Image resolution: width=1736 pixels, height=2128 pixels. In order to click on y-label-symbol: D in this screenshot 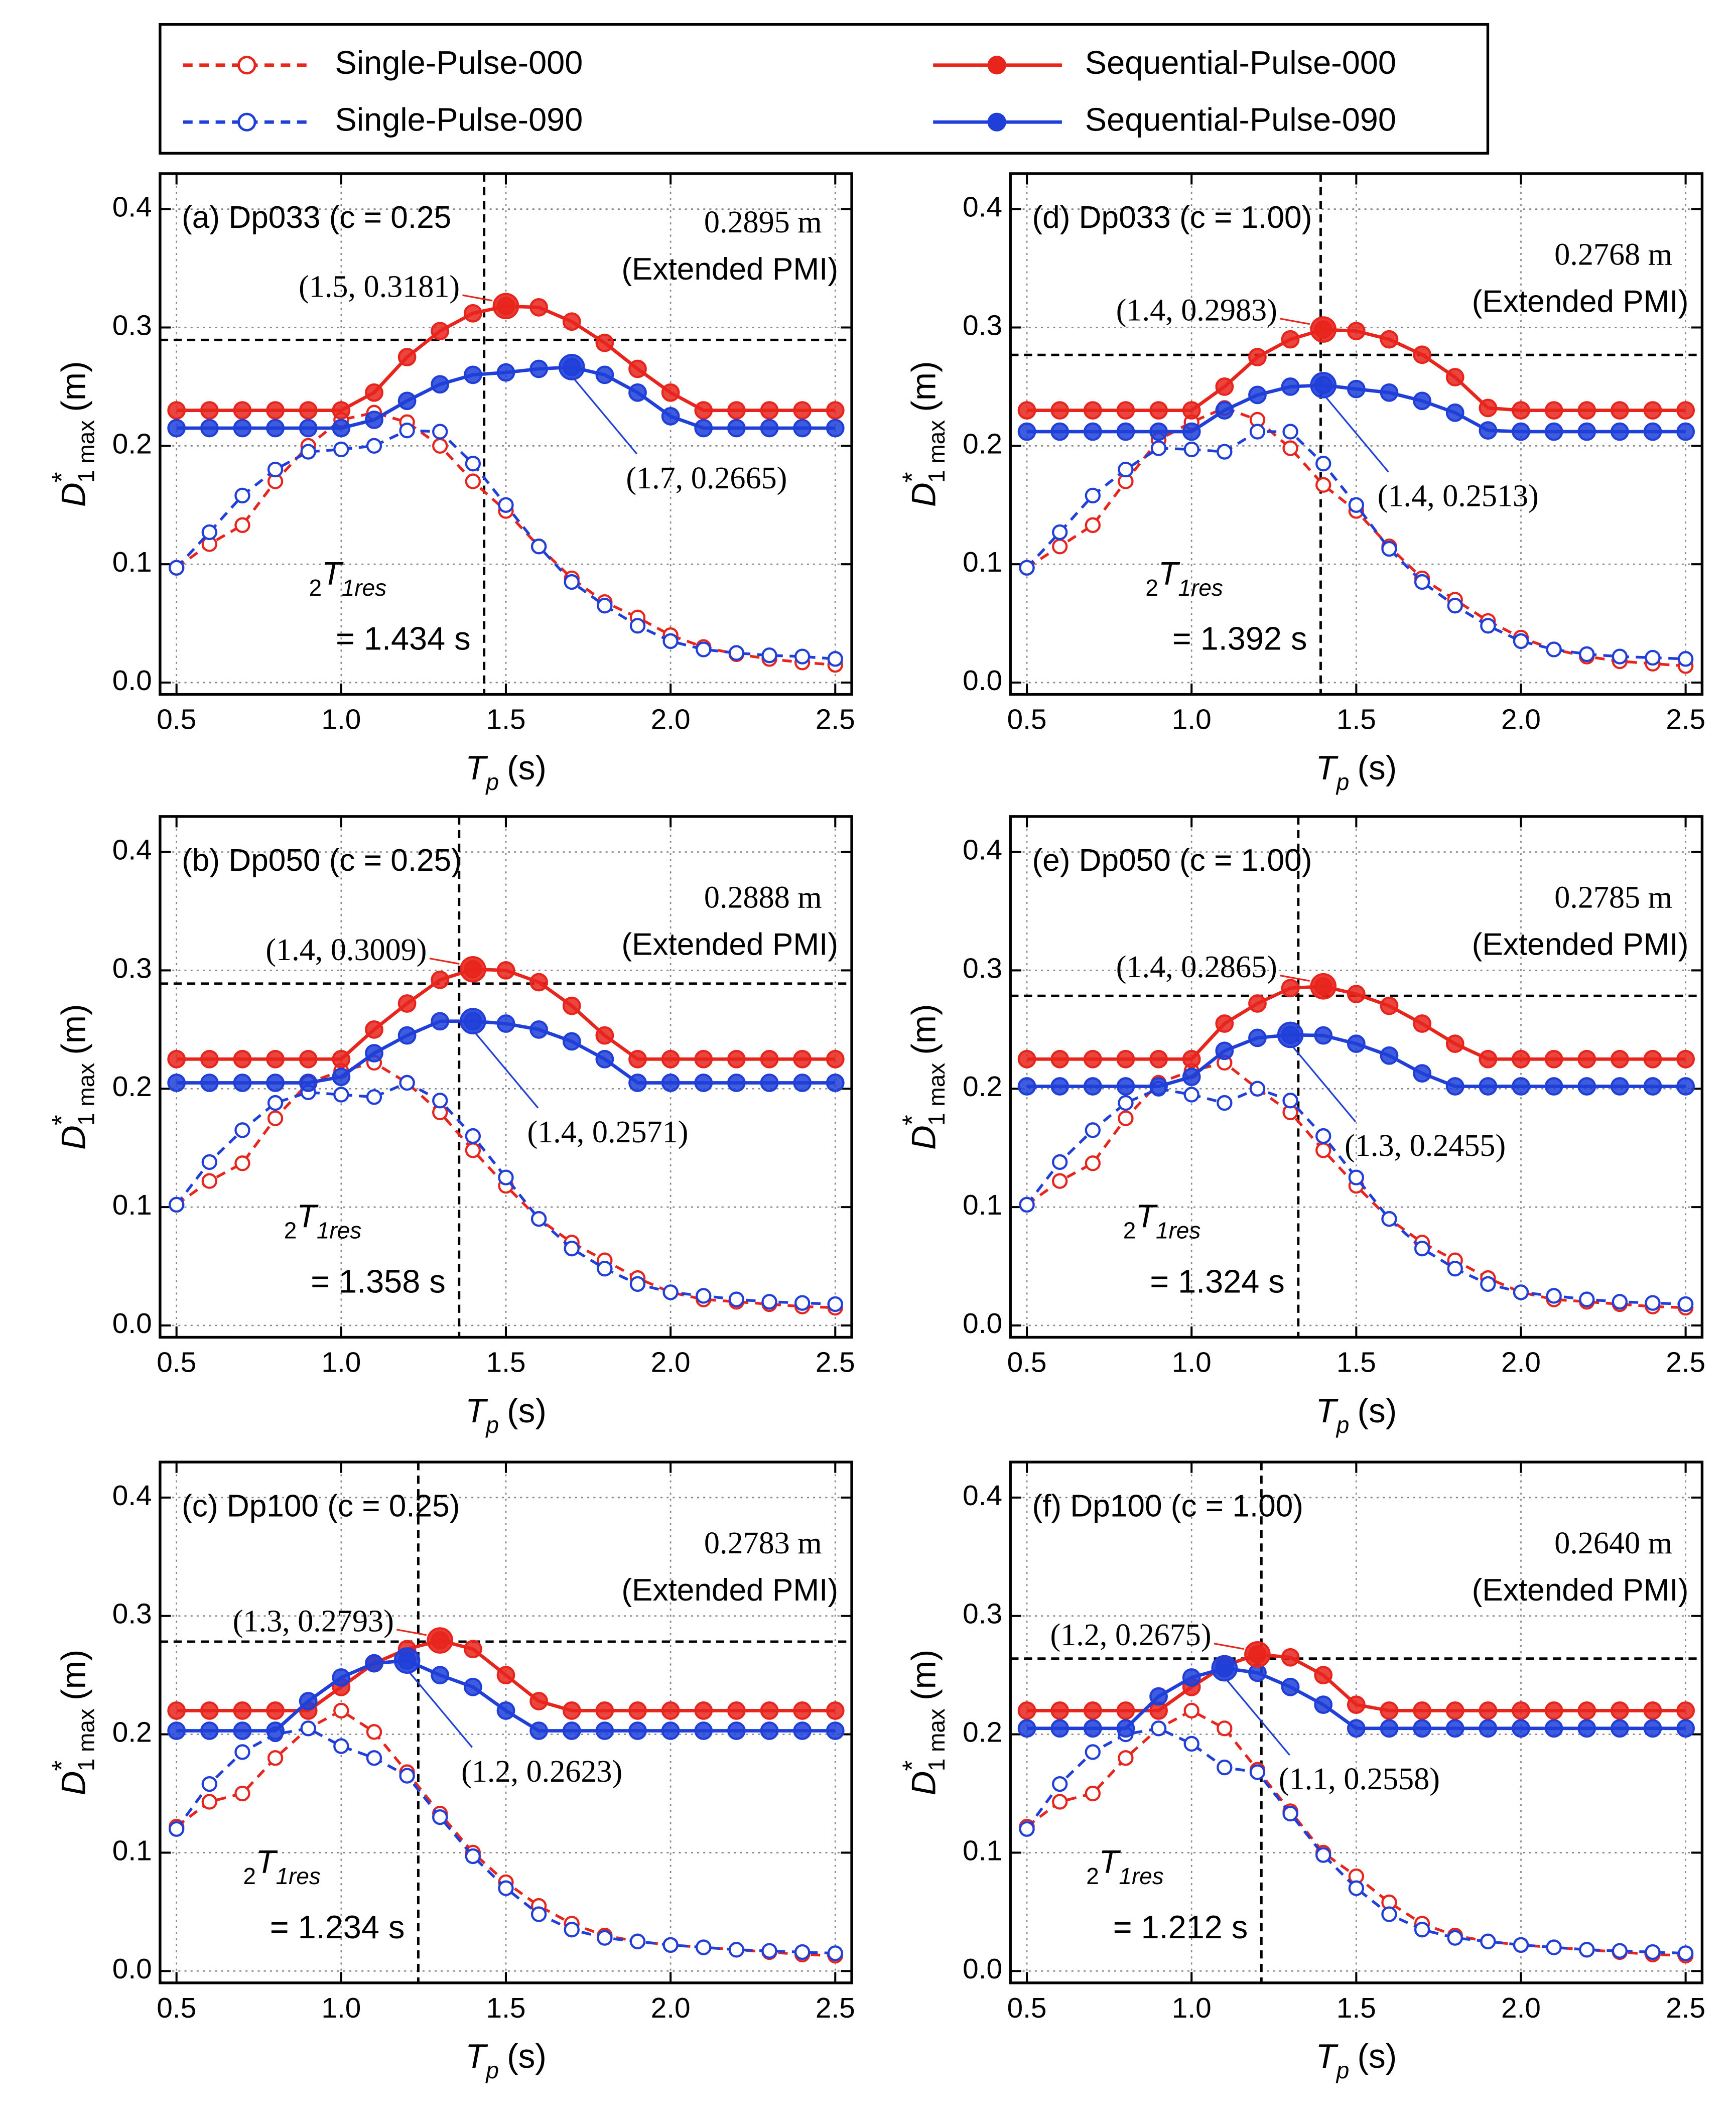, I will do `click(73, 494)`.